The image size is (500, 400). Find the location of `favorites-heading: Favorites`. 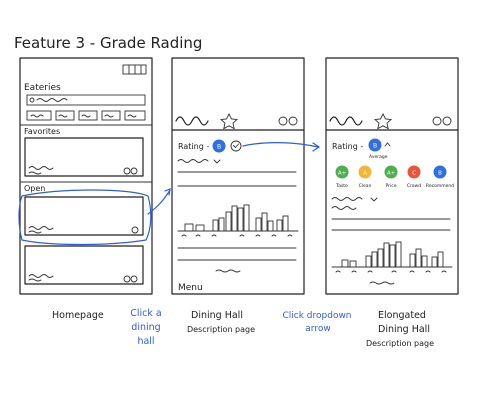

favorites-heading: Favorites is located at coordinates (42, 131).